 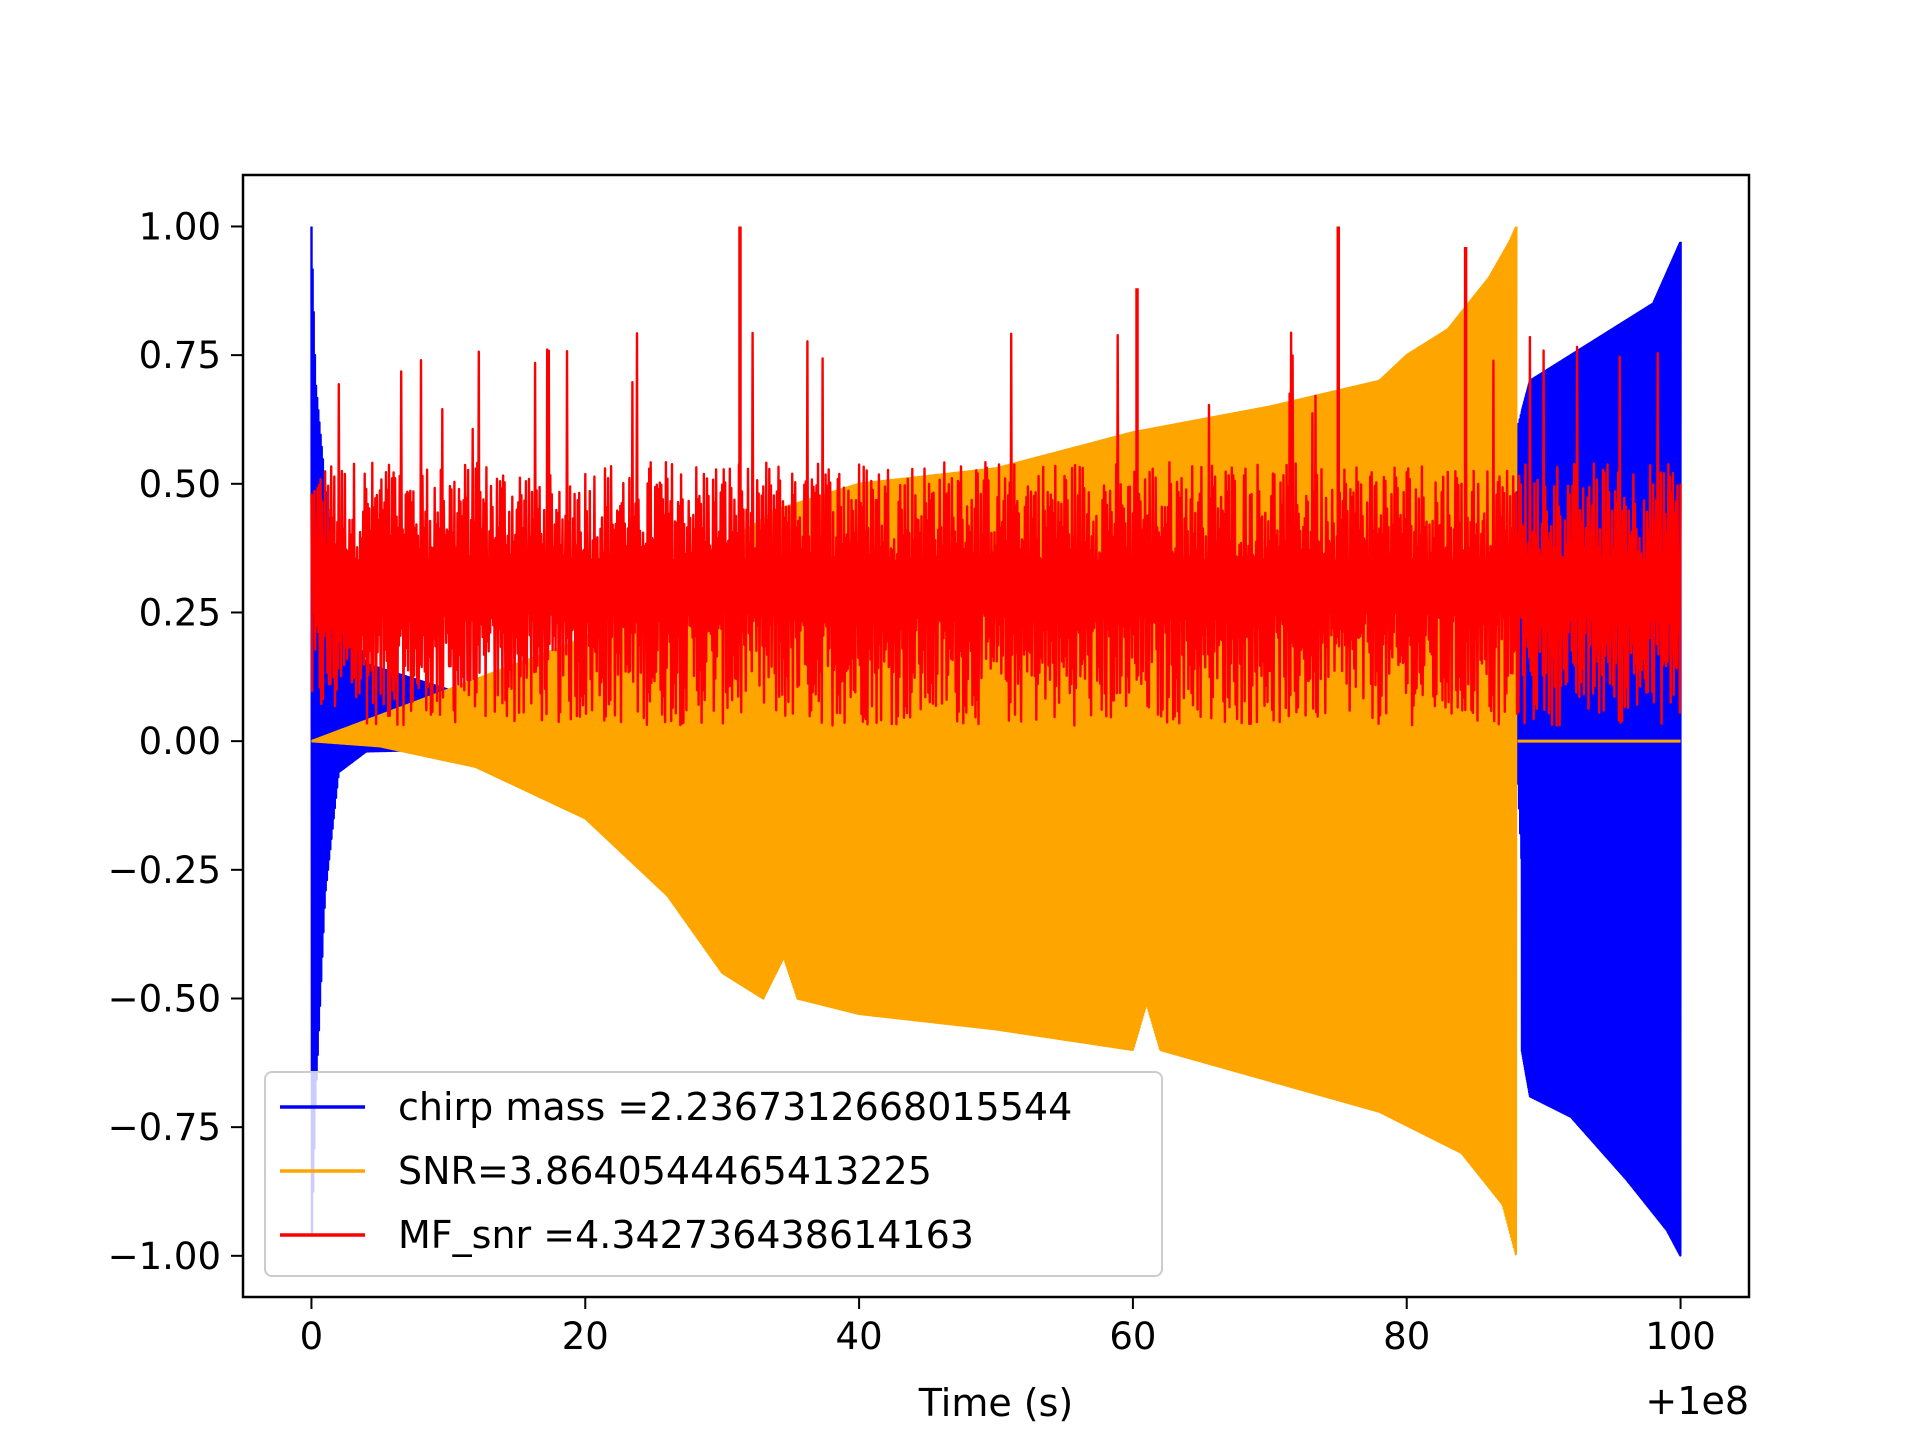 I want to click on x-tick-label: 100, so click(x=1680, y=1336).